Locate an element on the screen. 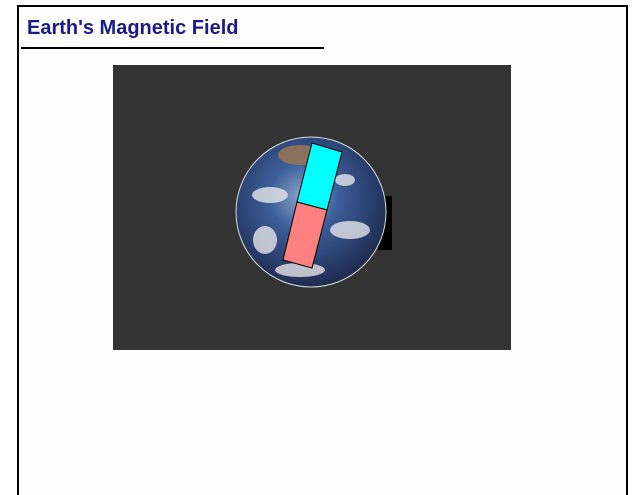 The height and width of the screenshot is (495, 639). magnet-south is located at coordinates (305, 235).